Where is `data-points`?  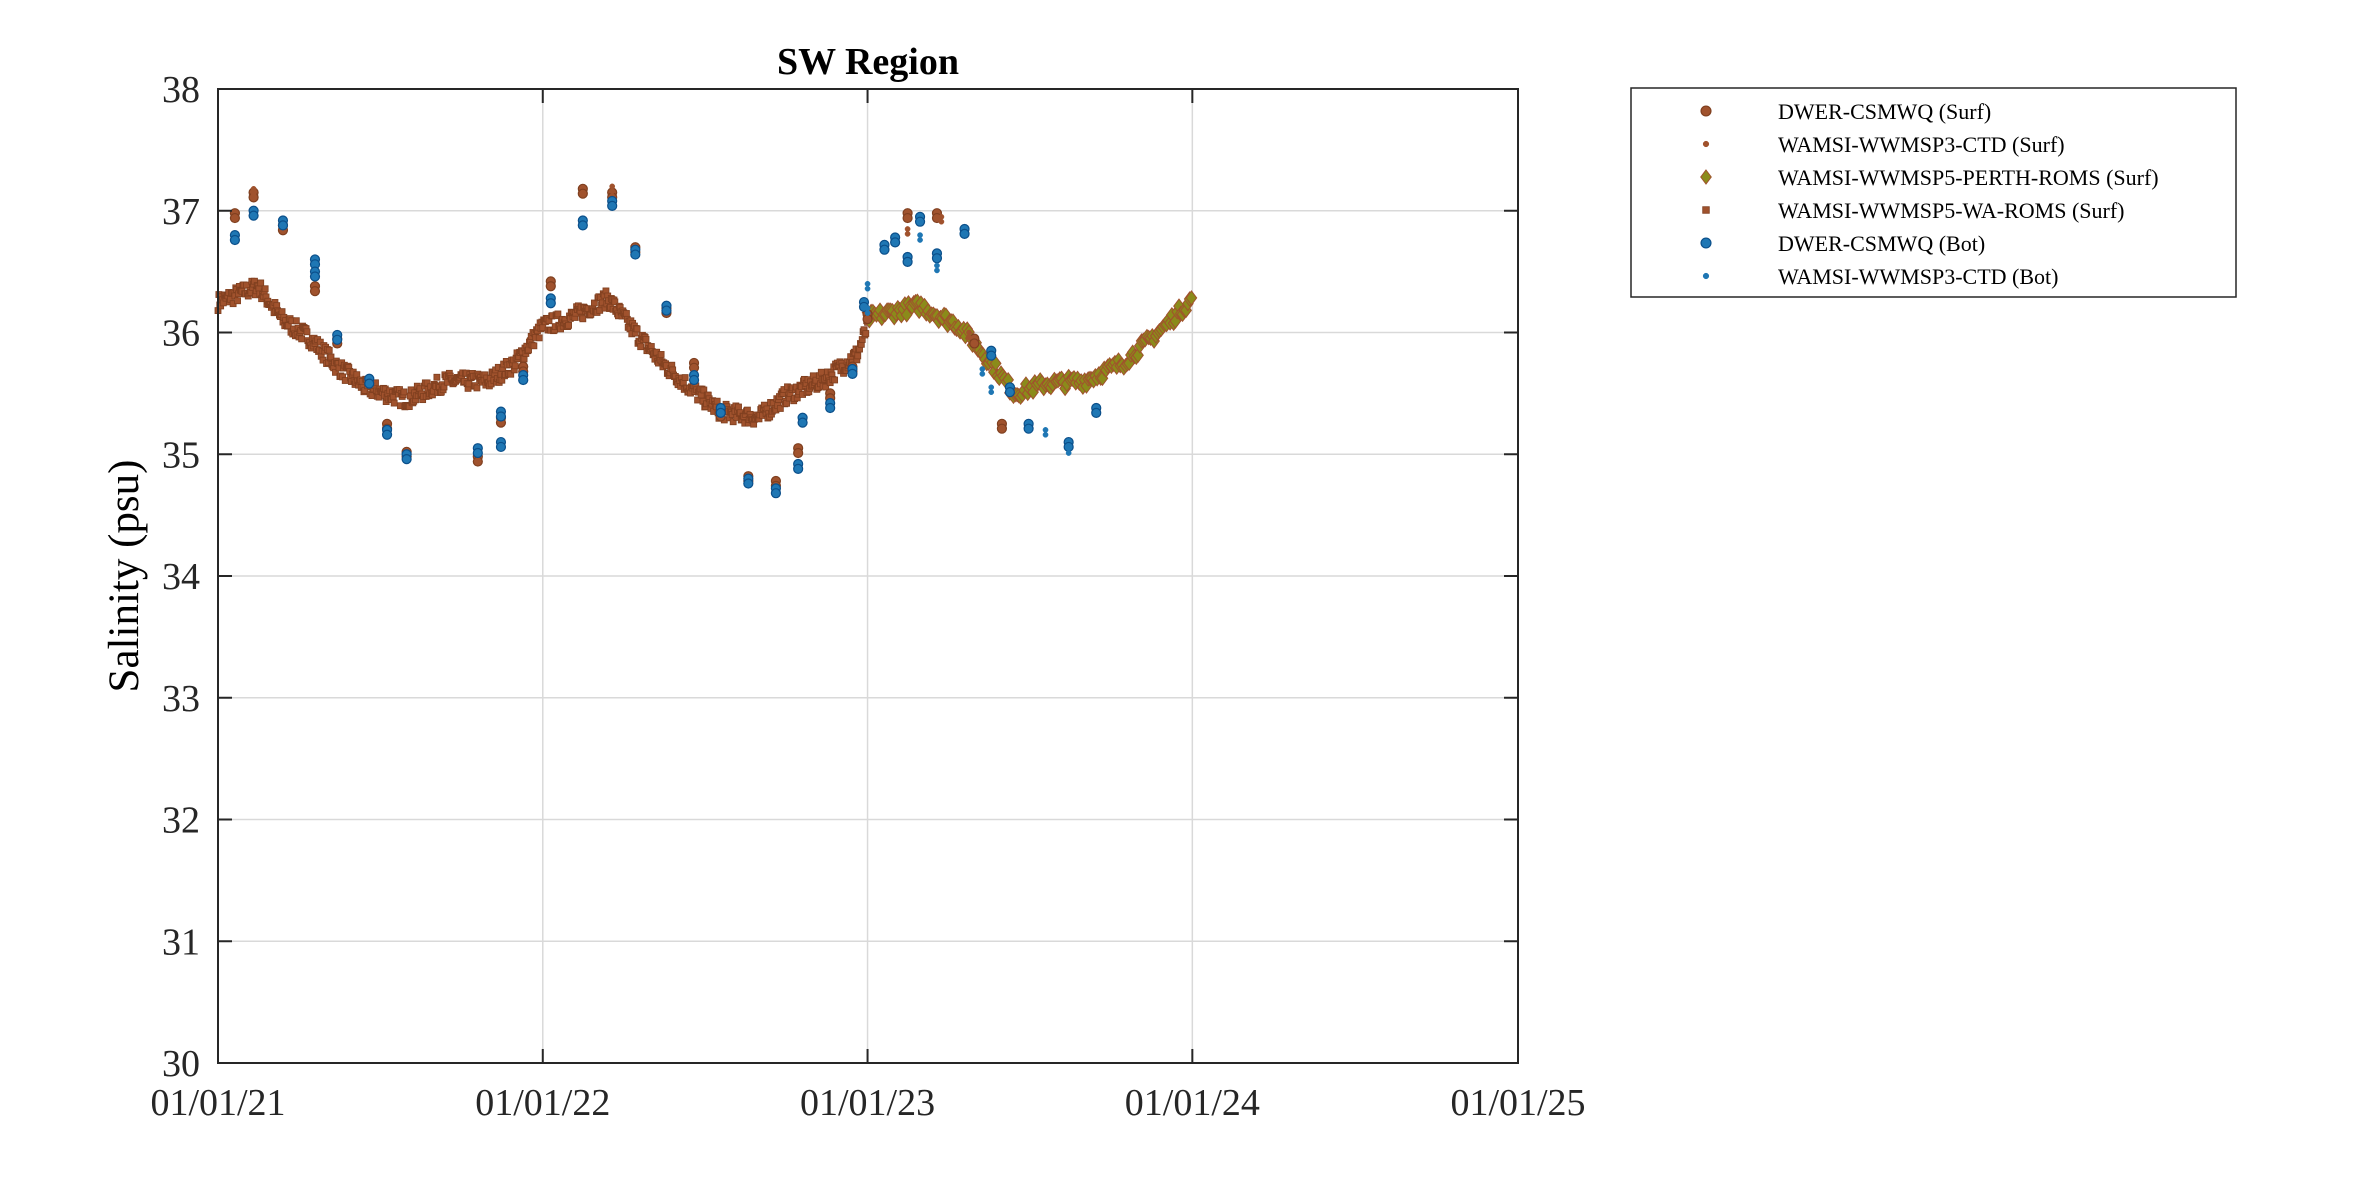
data-points is located at coordinates (706, 341).